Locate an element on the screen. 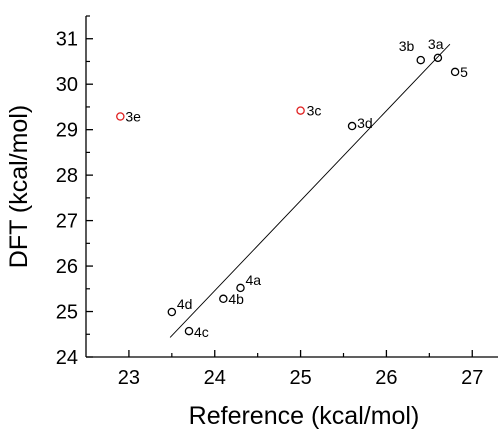 This screenshot has height=430, width=499. data-point-3b is located at coordinates (420, 60).